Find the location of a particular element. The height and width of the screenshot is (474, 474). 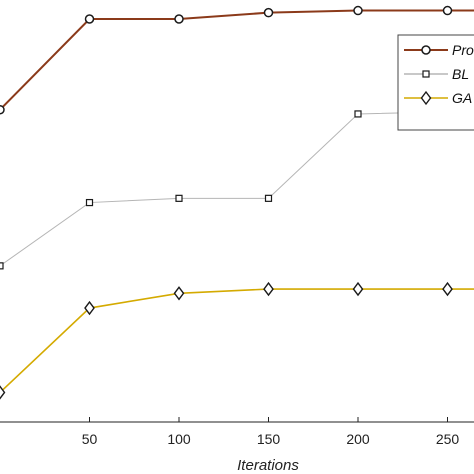

legend: Pro BL GA is located at coordinates (435, 82).